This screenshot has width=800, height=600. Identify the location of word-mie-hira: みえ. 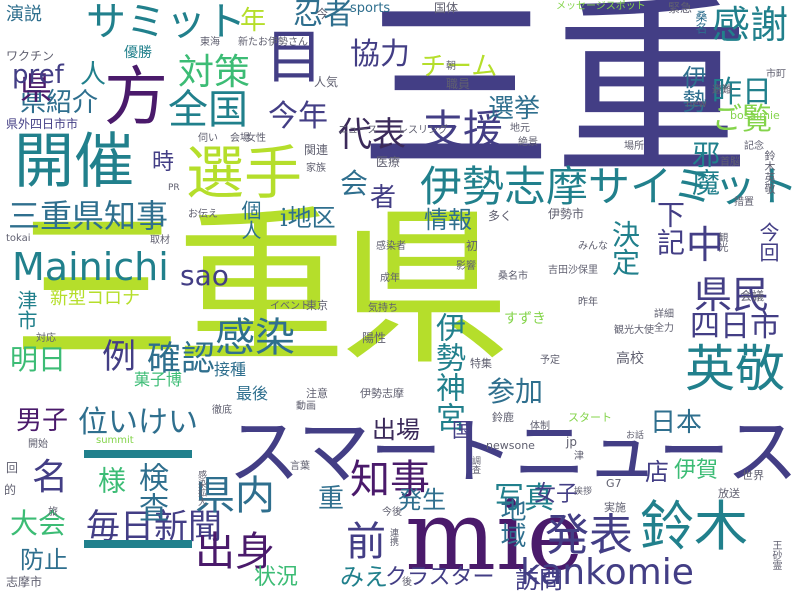
(364, 577).